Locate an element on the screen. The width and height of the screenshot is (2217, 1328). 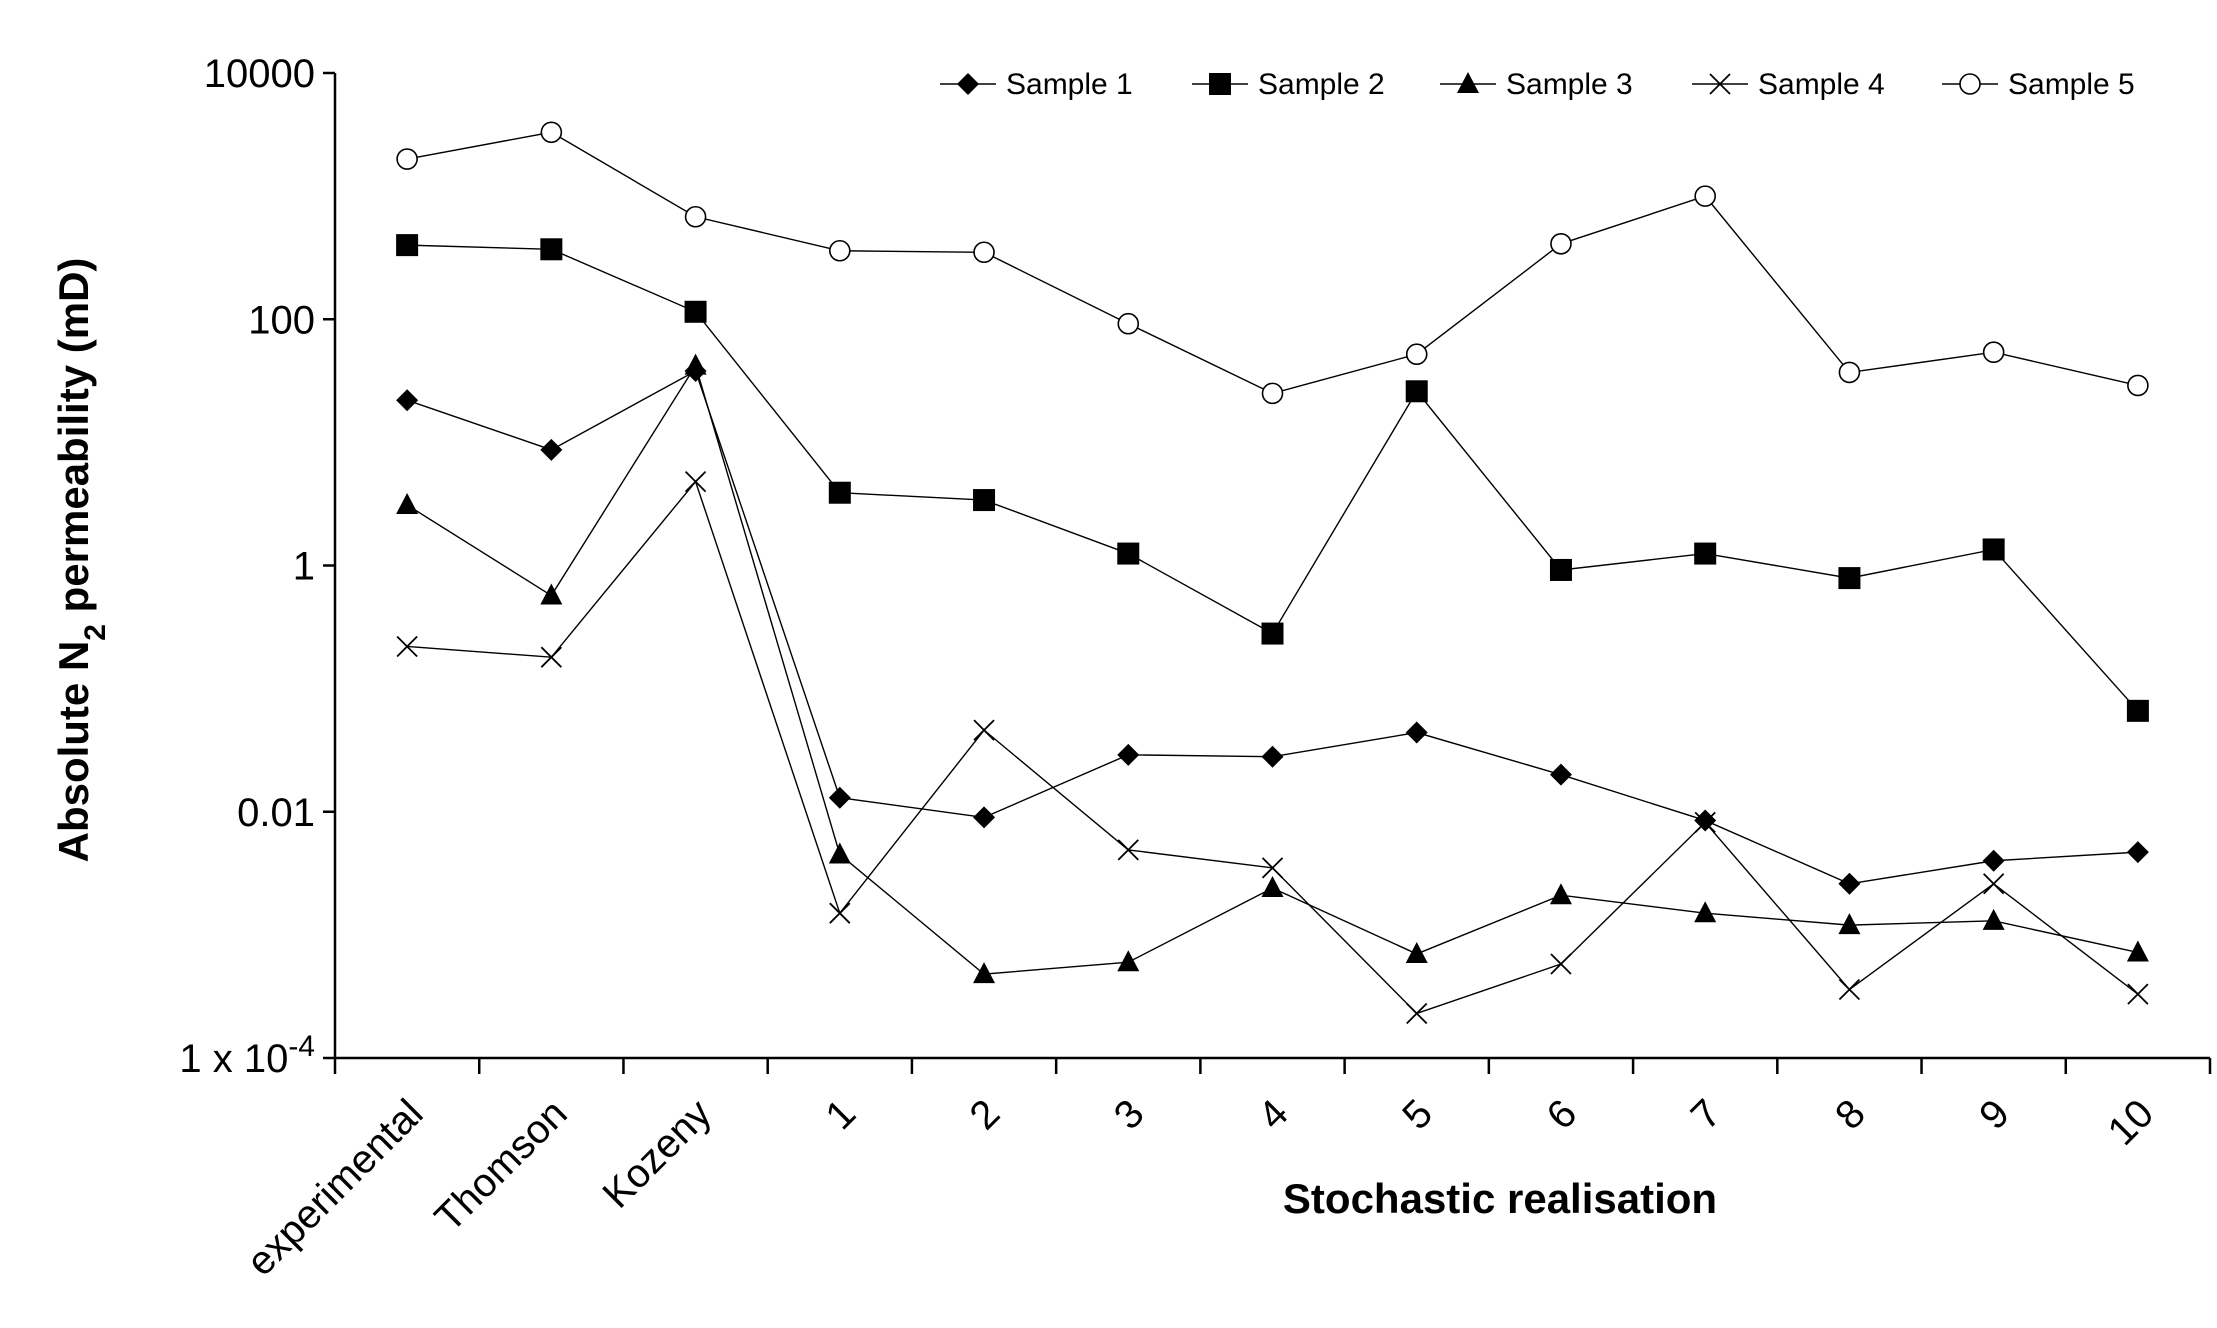
legend-label: Sample 1 is located at coordinates (1069, 84).